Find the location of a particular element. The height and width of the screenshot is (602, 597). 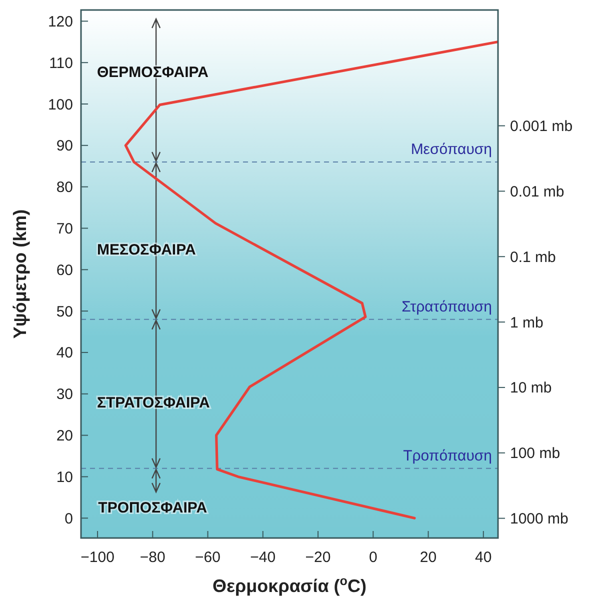

x-tick-label: 0 is located at coordinates (373, 557).